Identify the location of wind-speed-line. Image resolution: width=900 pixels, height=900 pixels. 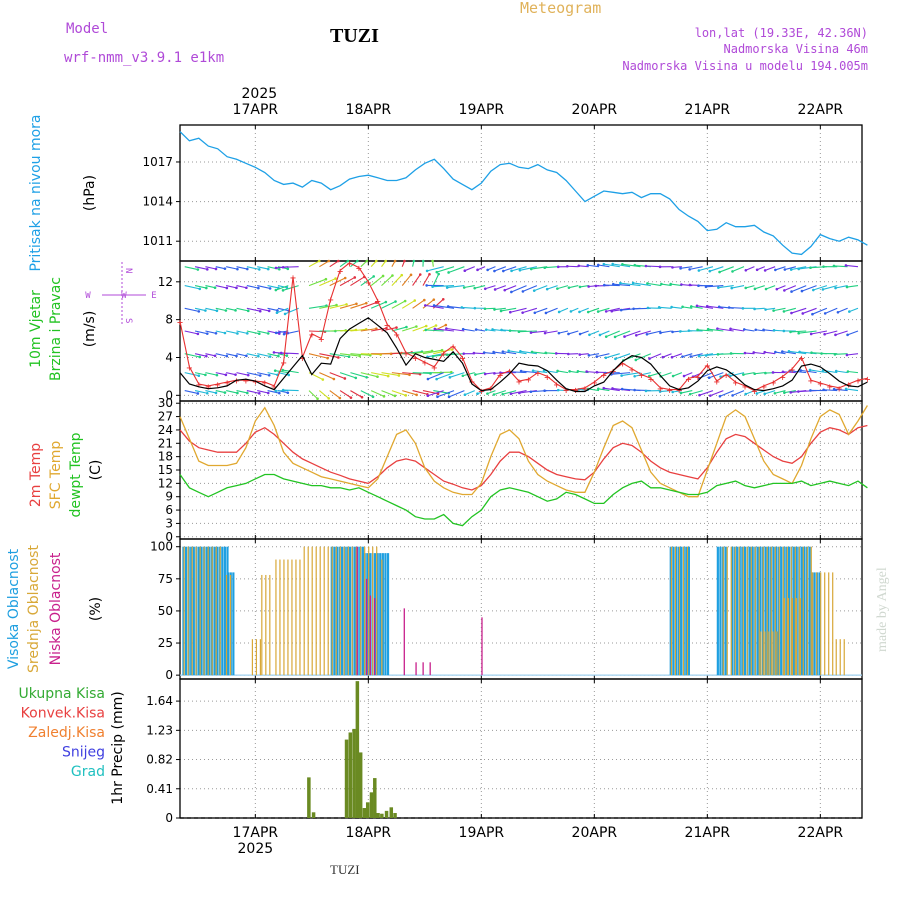
(523, 355).